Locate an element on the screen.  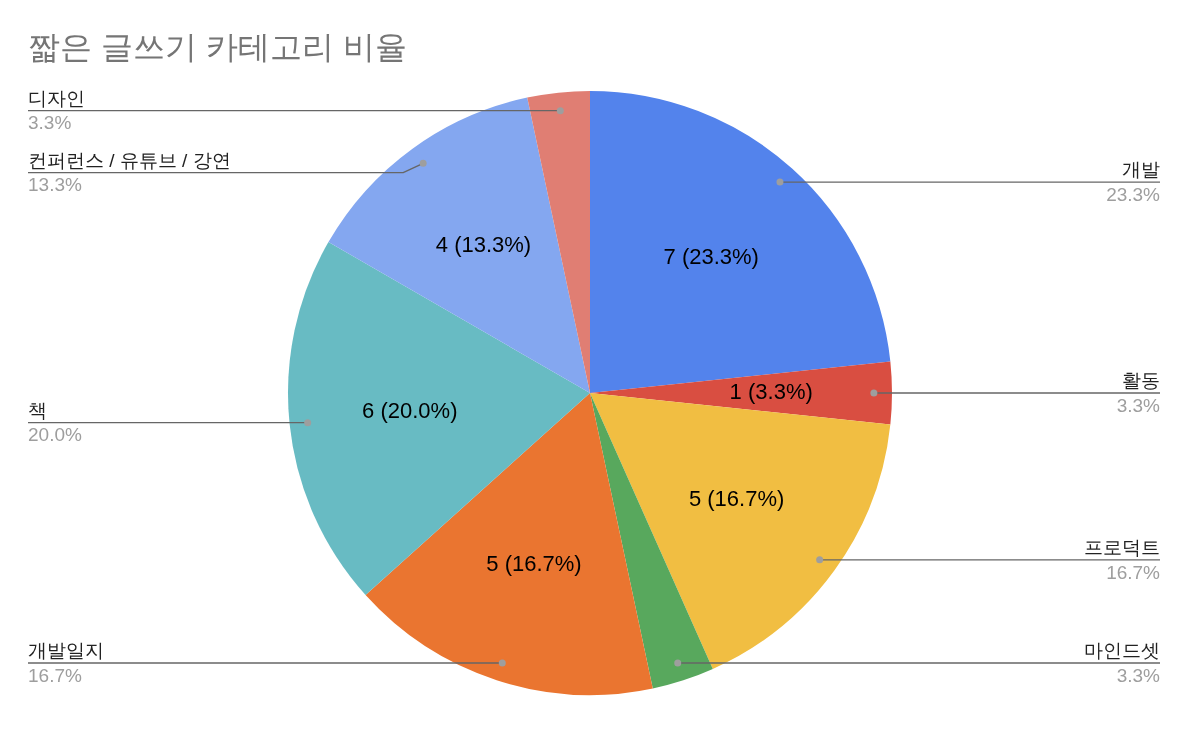
text: 13.3% is located at coordinates (55, 185).